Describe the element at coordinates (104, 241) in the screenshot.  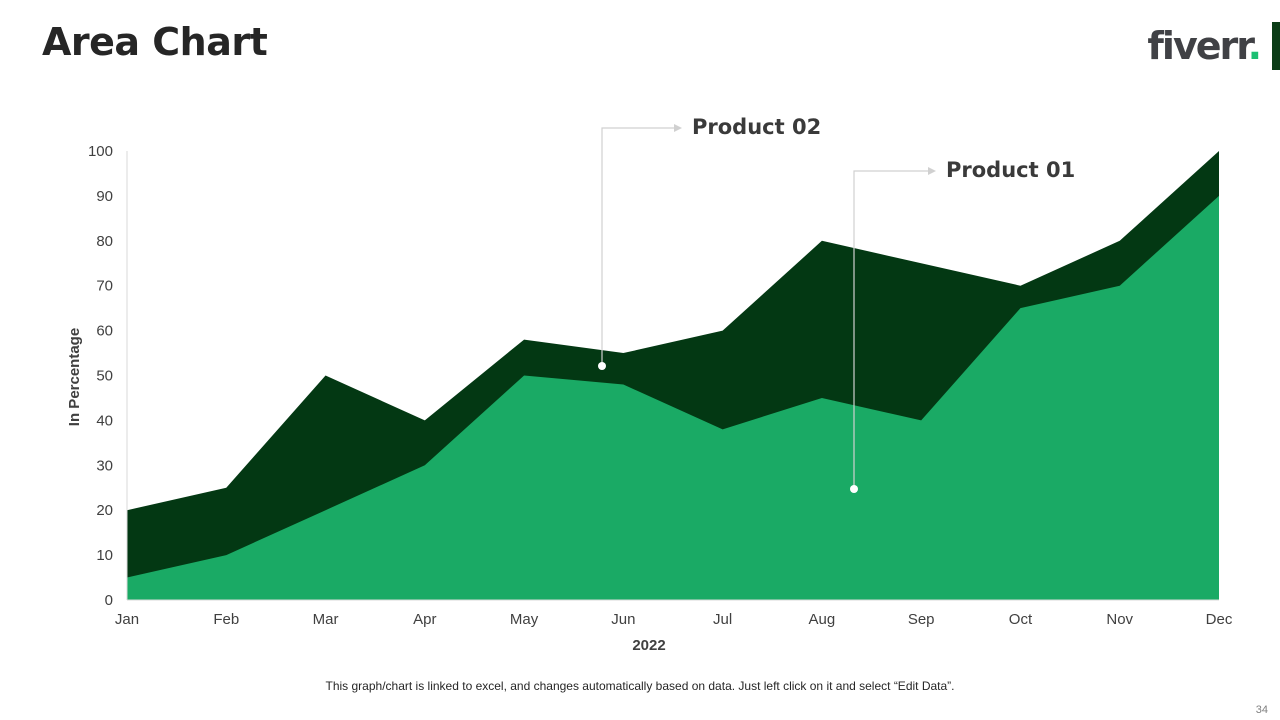
I see `y-tick-label: 80` at that location.